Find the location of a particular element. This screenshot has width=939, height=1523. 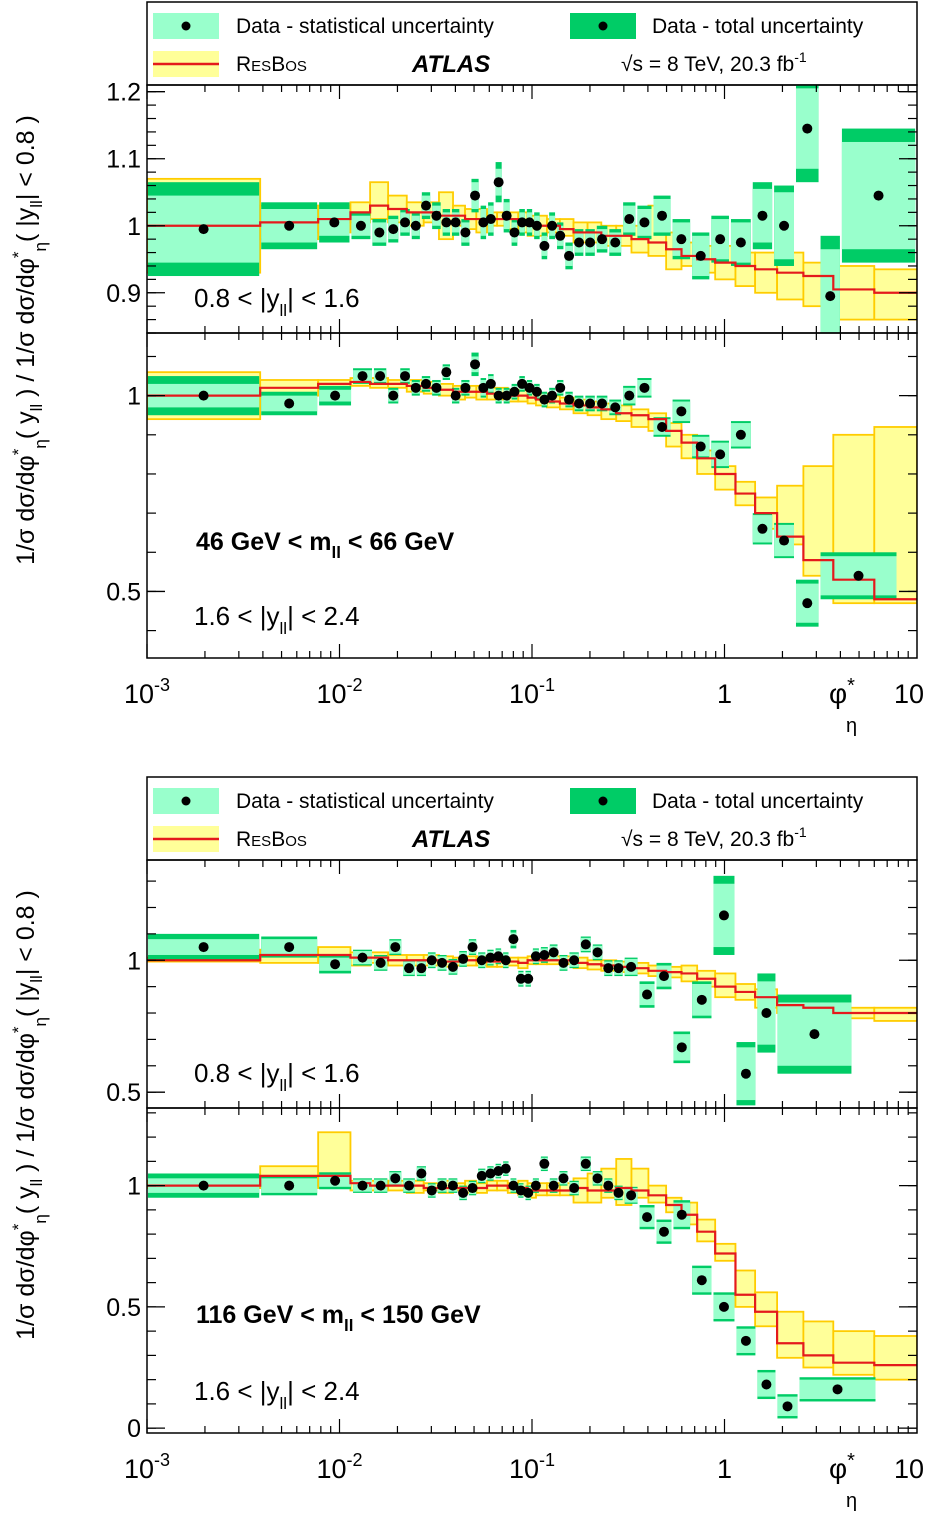

y-tick-label: 0 is located at coordinates (134, 1429).